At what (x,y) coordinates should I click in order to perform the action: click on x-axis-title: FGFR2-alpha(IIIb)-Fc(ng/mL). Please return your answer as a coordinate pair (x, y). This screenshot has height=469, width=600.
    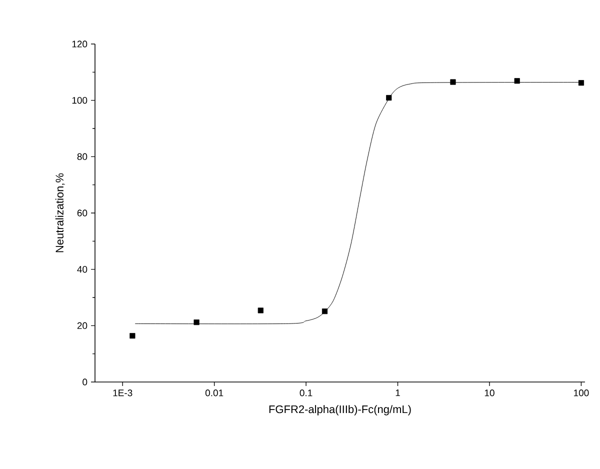
    Looking at the image, I should click on (340, 410).